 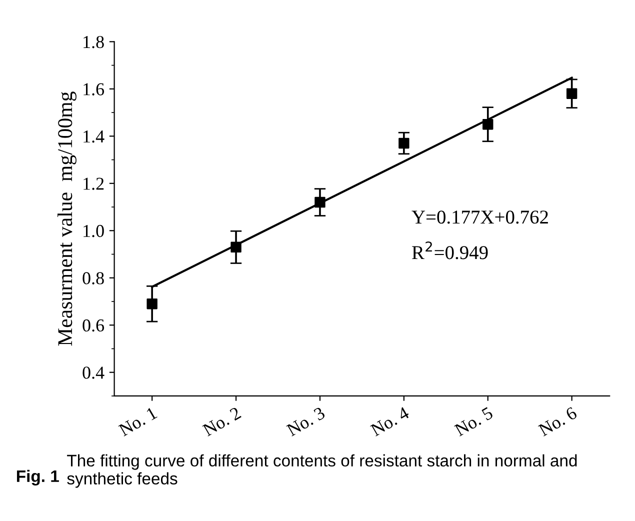 I want to click on x-tick-label: No. 5, so click(x=474, y=421).